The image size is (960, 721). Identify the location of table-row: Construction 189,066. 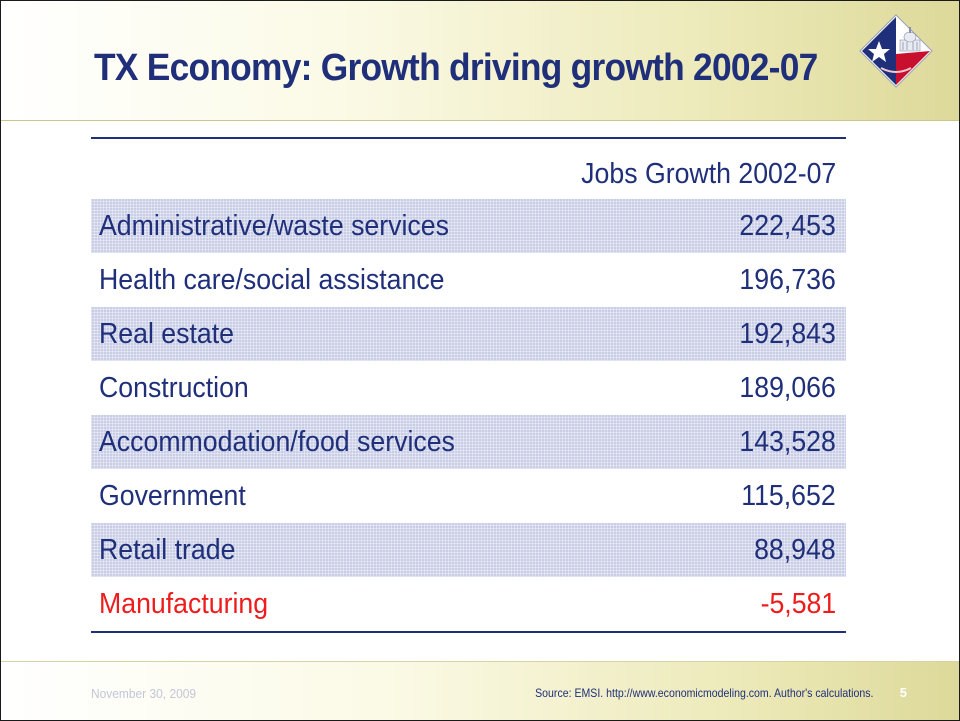
(468, 388).